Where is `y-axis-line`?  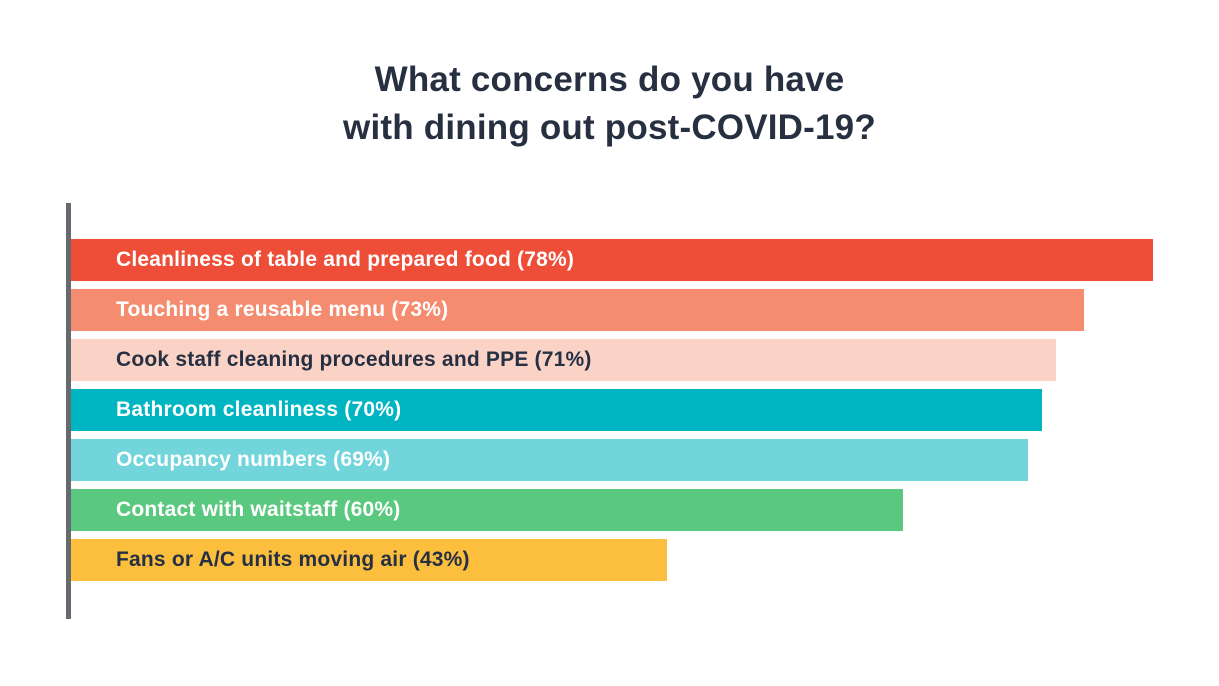 y-axis-line is located at coordinates (68, 411).